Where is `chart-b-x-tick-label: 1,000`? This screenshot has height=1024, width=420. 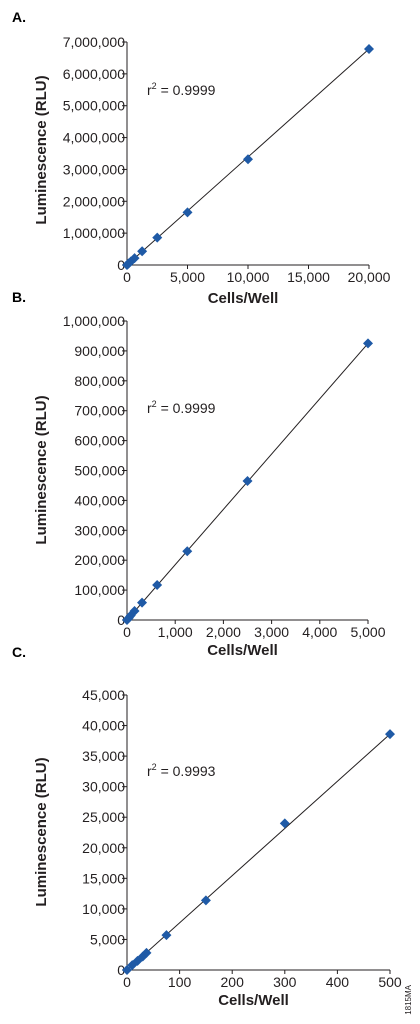
chart-b-x-tick-label: 1,000 is located at coordinates (175, 632).